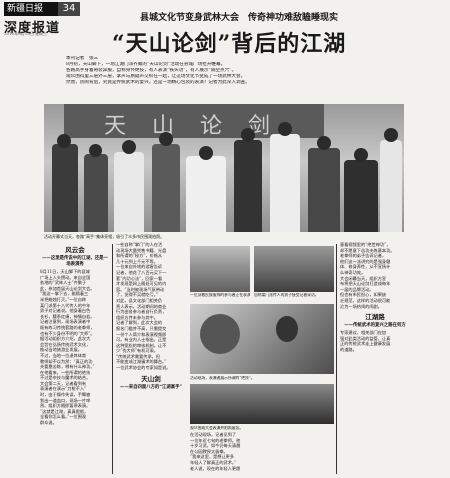  Describe the element at coordinates (65, 311) in the screenshot. I see `body-line: 男子对记者说。他身着白色` at that location.